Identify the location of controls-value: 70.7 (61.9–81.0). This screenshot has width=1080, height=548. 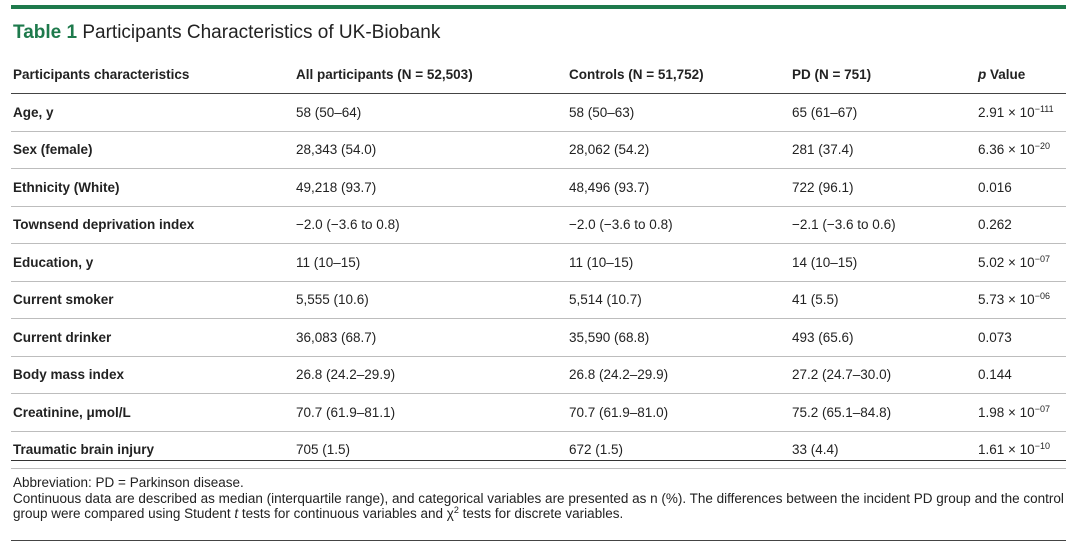
(619, 412).